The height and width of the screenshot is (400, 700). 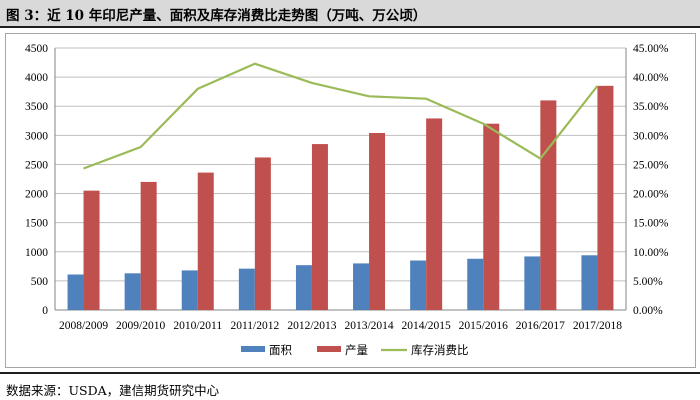 What do you see at coordinates (651, 195) in the screenshot?
I see `y2-tick-label: 20.00%` at bounding box center [651, 195].